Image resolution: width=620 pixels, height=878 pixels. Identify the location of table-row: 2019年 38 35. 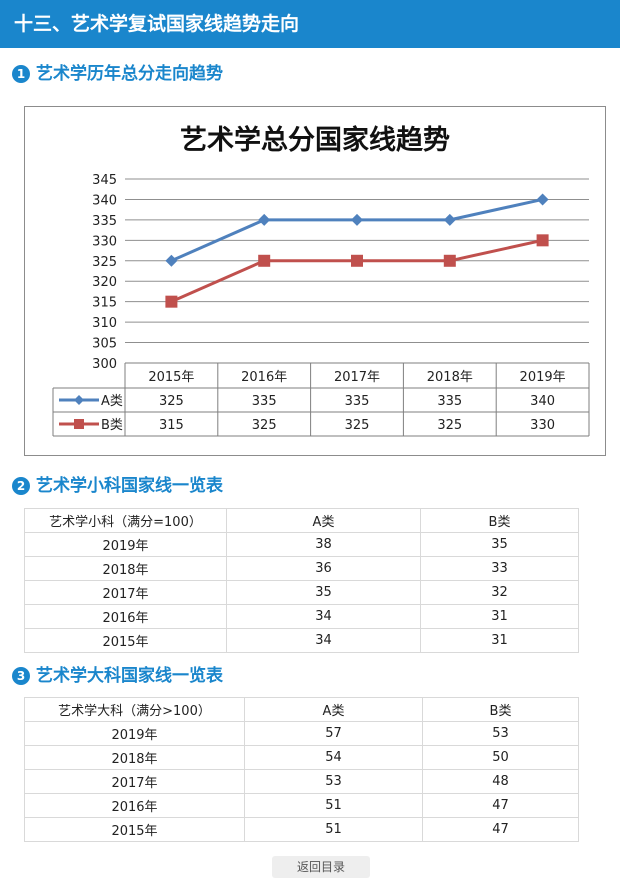
(301, 544).